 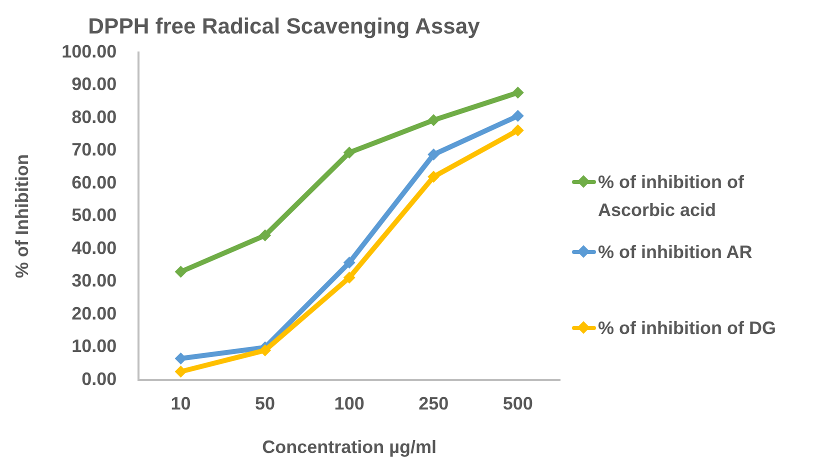 I want to click on y-tick-label: 20.00, so click(x=94, y=313).